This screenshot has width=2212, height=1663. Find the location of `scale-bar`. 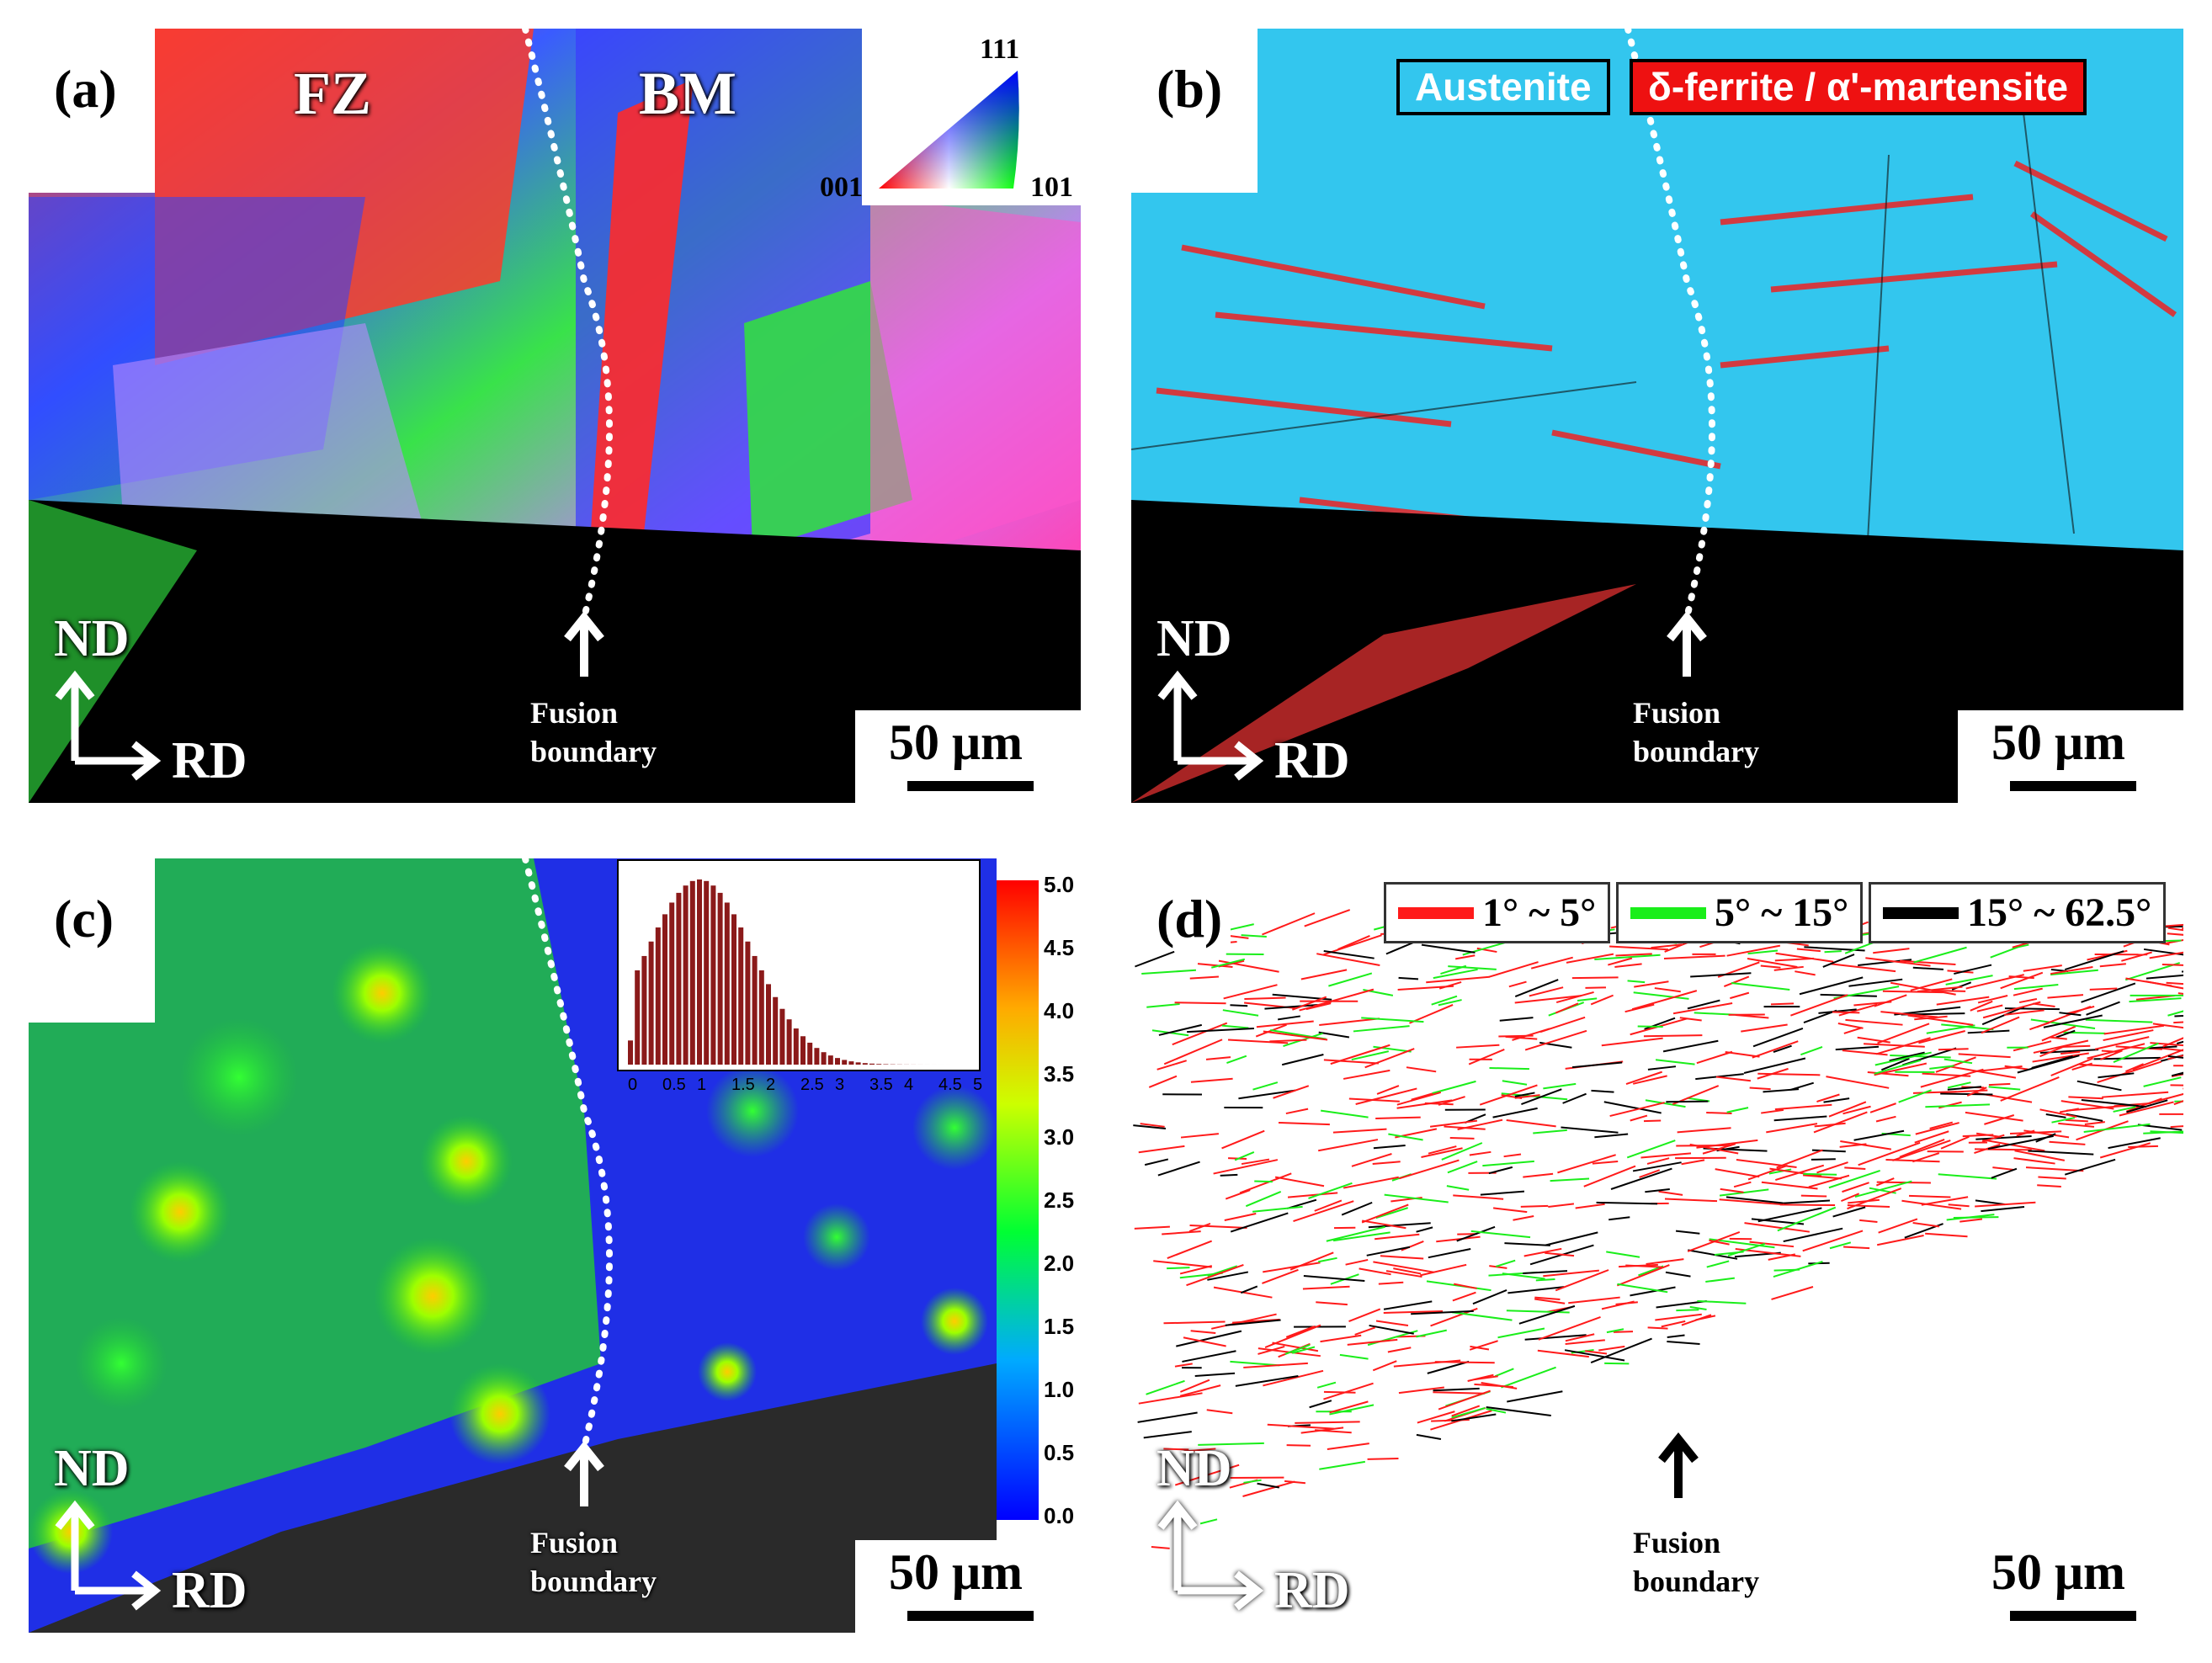

scale-bar is located at coordinates (2073, 1616).